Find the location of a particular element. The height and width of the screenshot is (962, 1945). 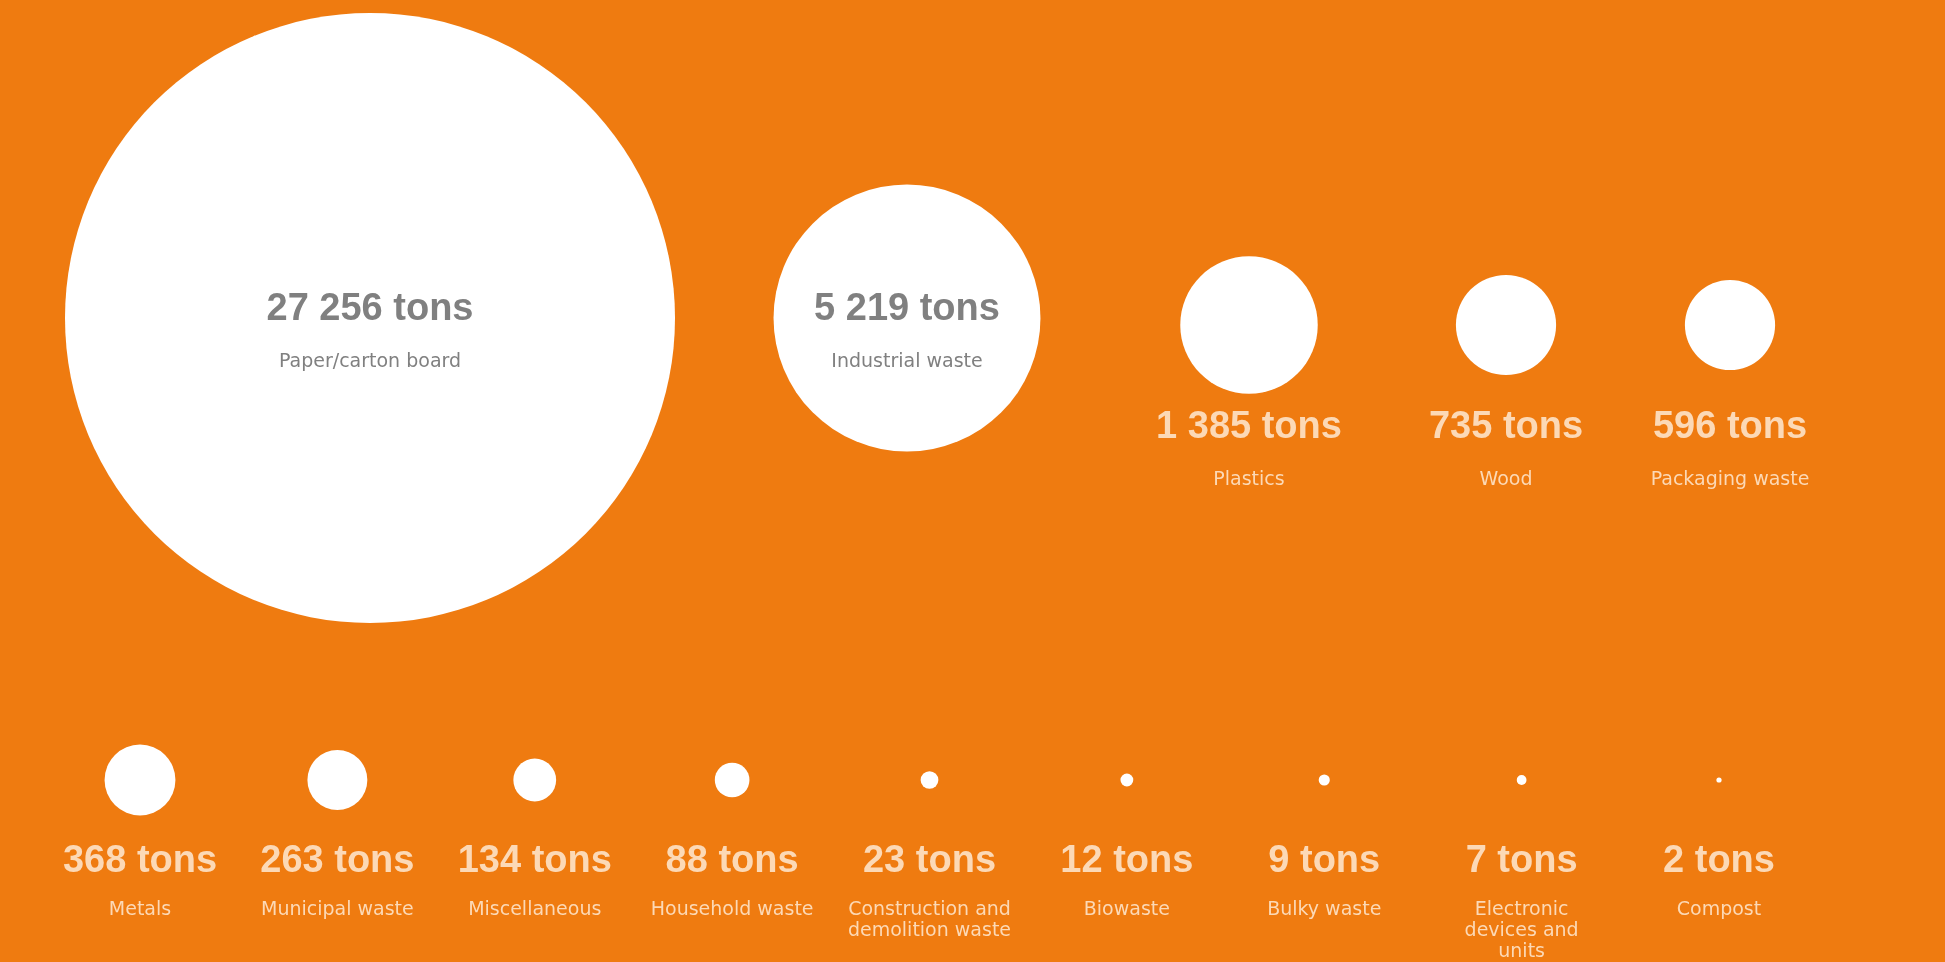

data-label: 368 tons is located at coordinates (140, 859).